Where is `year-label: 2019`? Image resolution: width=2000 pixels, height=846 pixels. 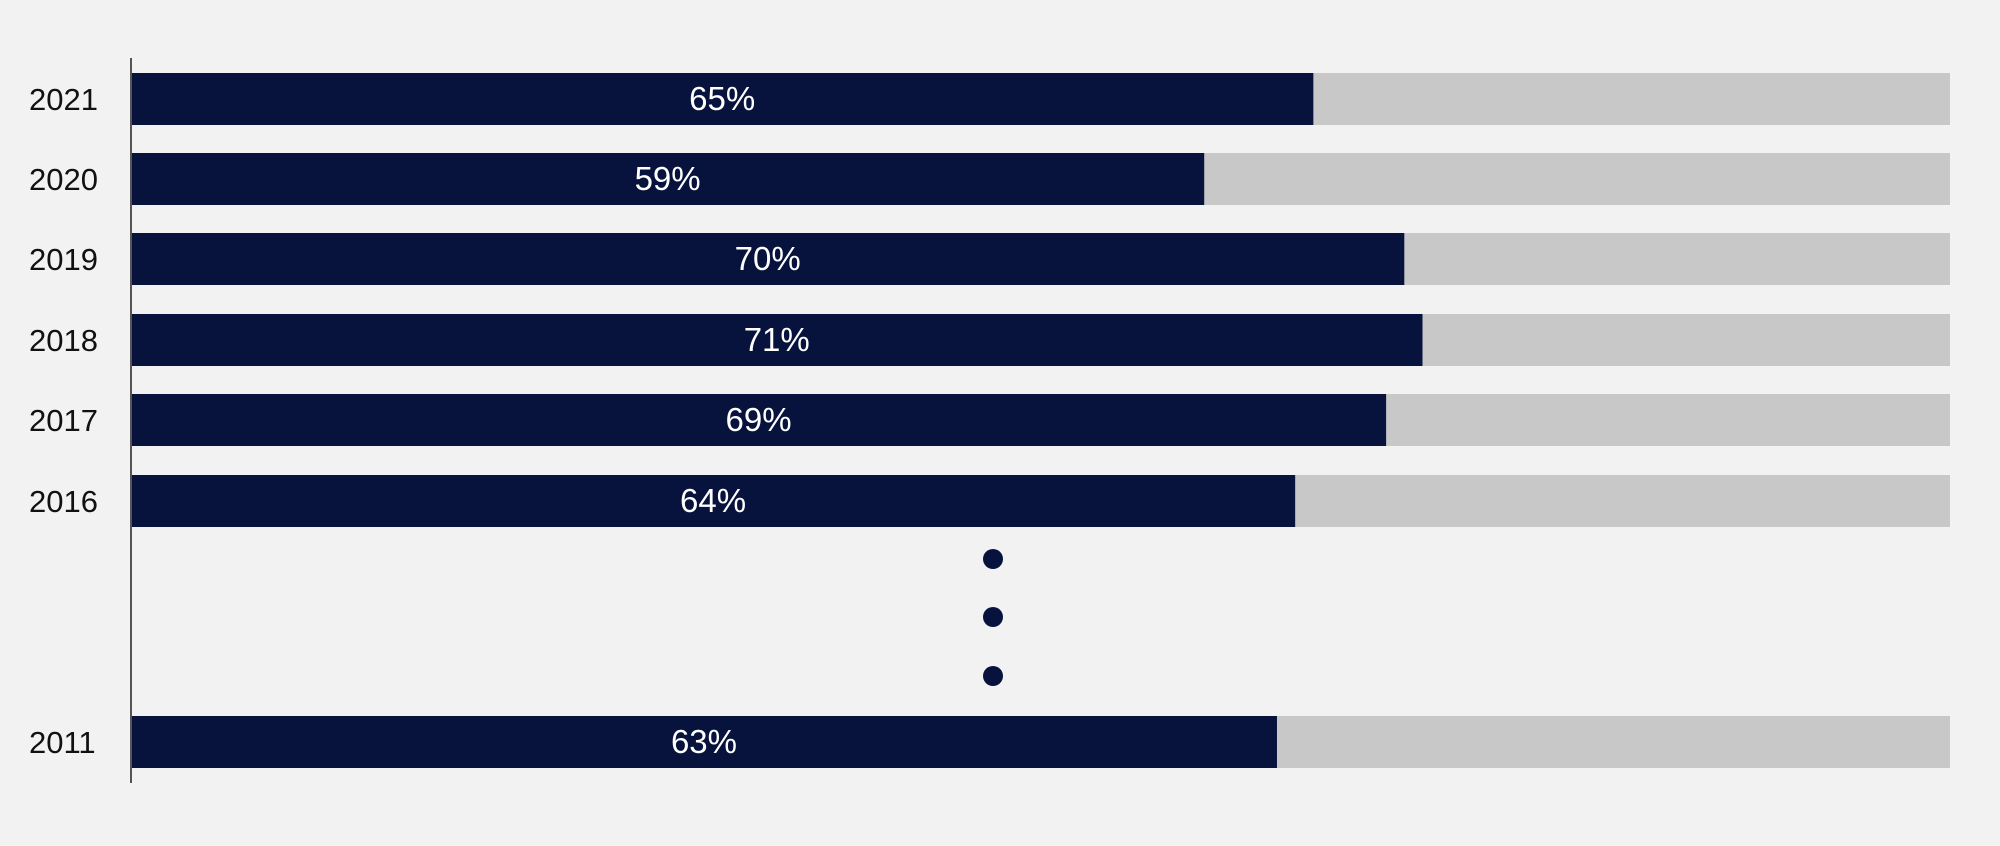 year-label: 2019 is located at coordinates (63, 259).